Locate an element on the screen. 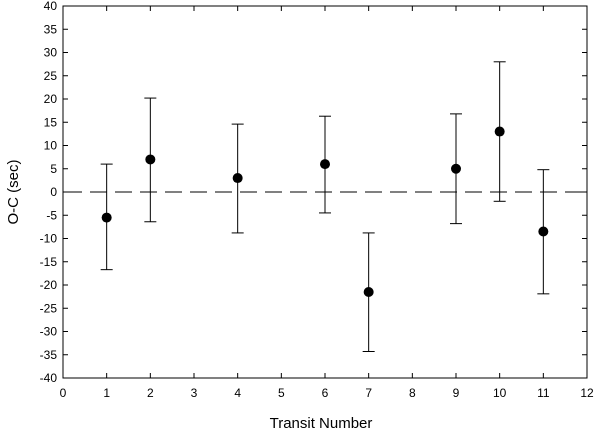  x-tick-label: 4 is located at coordinates (237, 393).